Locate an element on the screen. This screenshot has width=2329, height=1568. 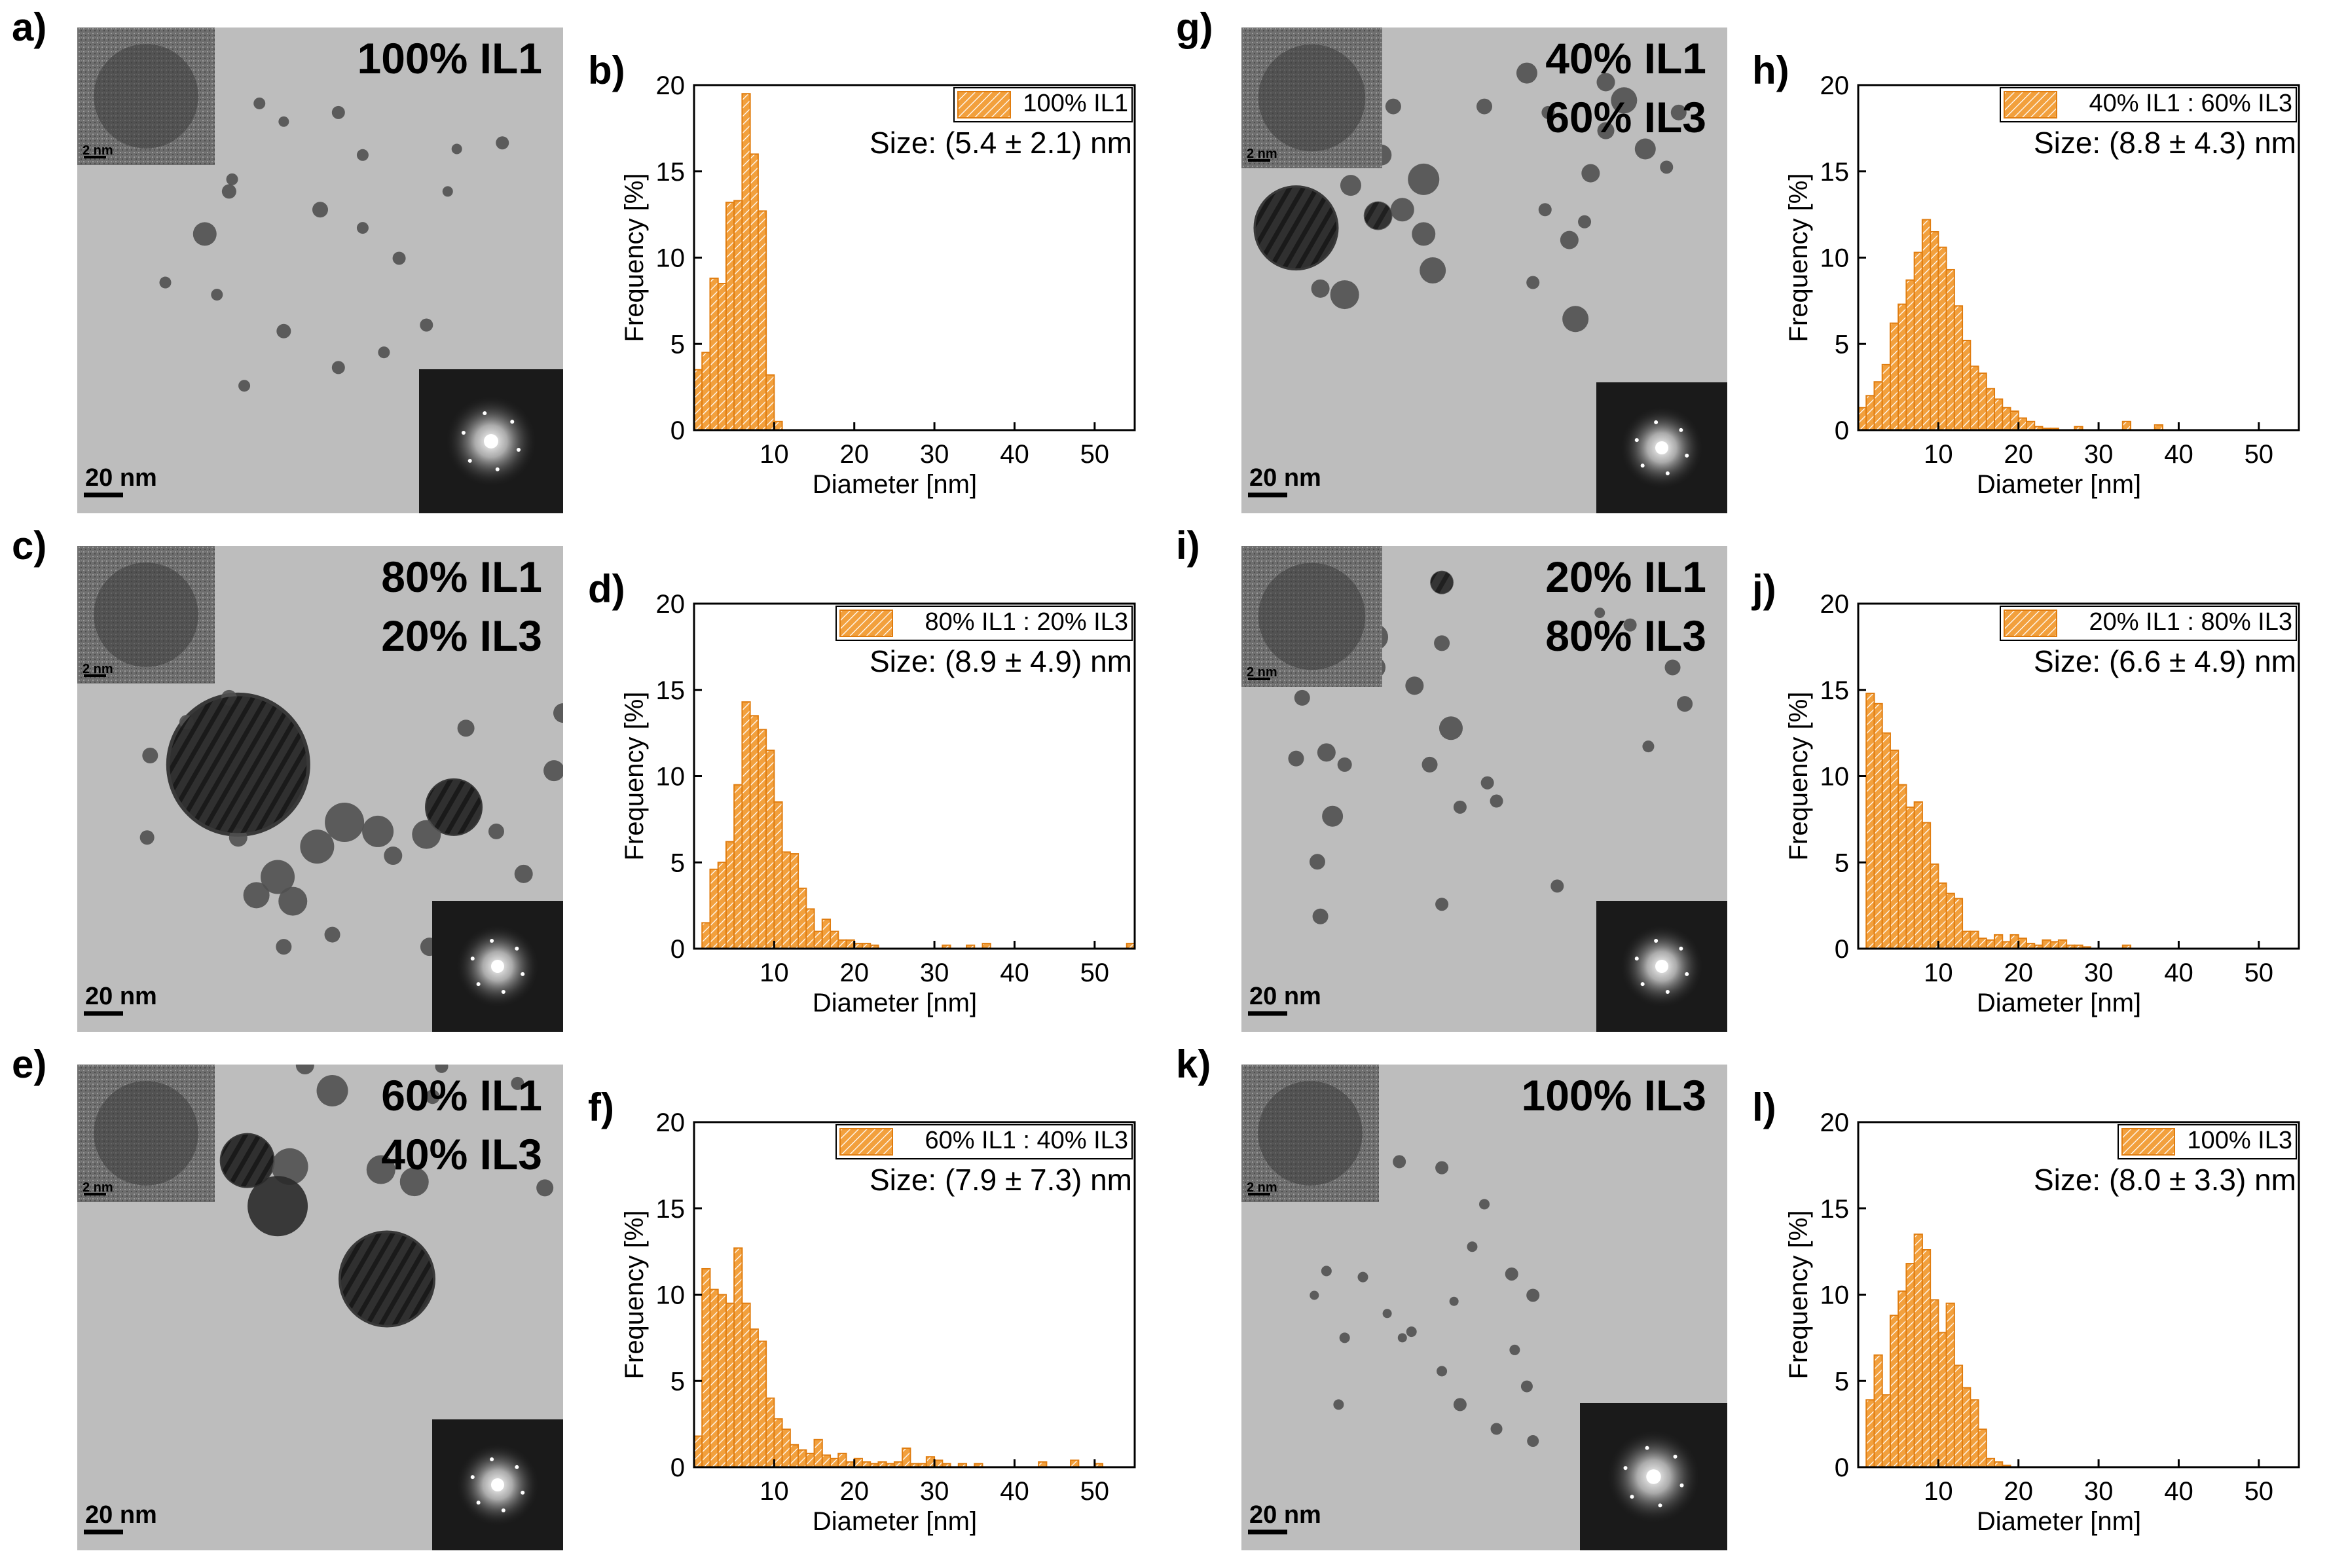
legend-label: 80% IL1 : 20% IL3 is located at coordinates (1026, 622).